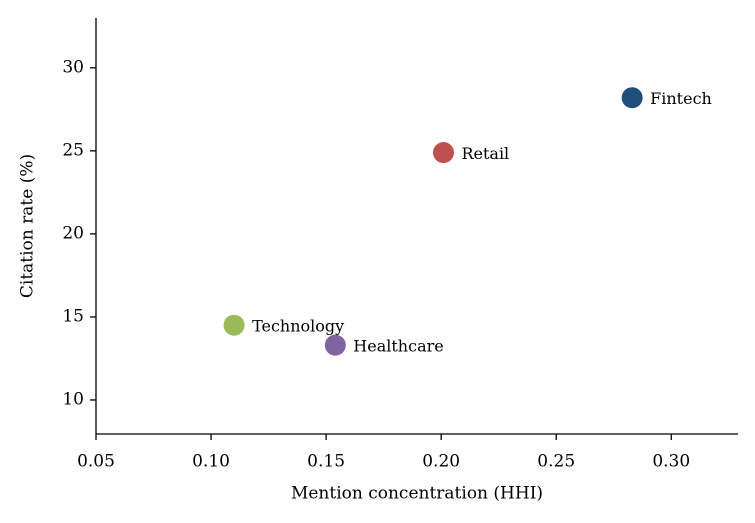 The width and height of the screenshot is (755, 523). Describe the element at coordinates (73, 399) in the screenshot. I see `y-tick-label: 10` at that location.